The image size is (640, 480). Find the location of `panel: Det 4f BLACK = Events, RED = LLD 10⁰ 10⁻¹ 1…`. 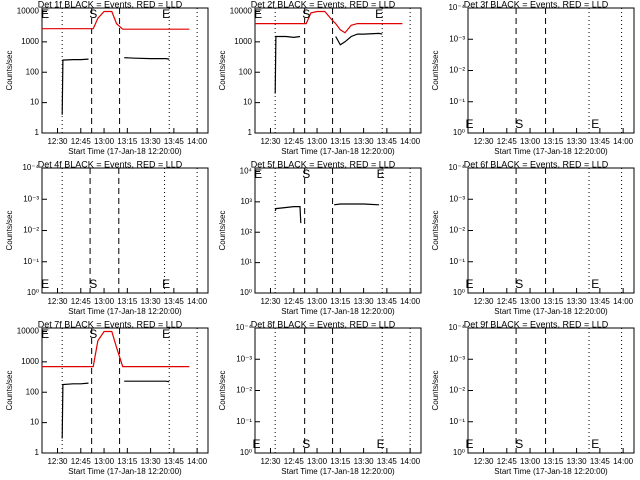

panel: Det 4f BLACK = Events, RED = LLD 10⁰ 10⁻¹ 1… is located at coordinates (107, 237).